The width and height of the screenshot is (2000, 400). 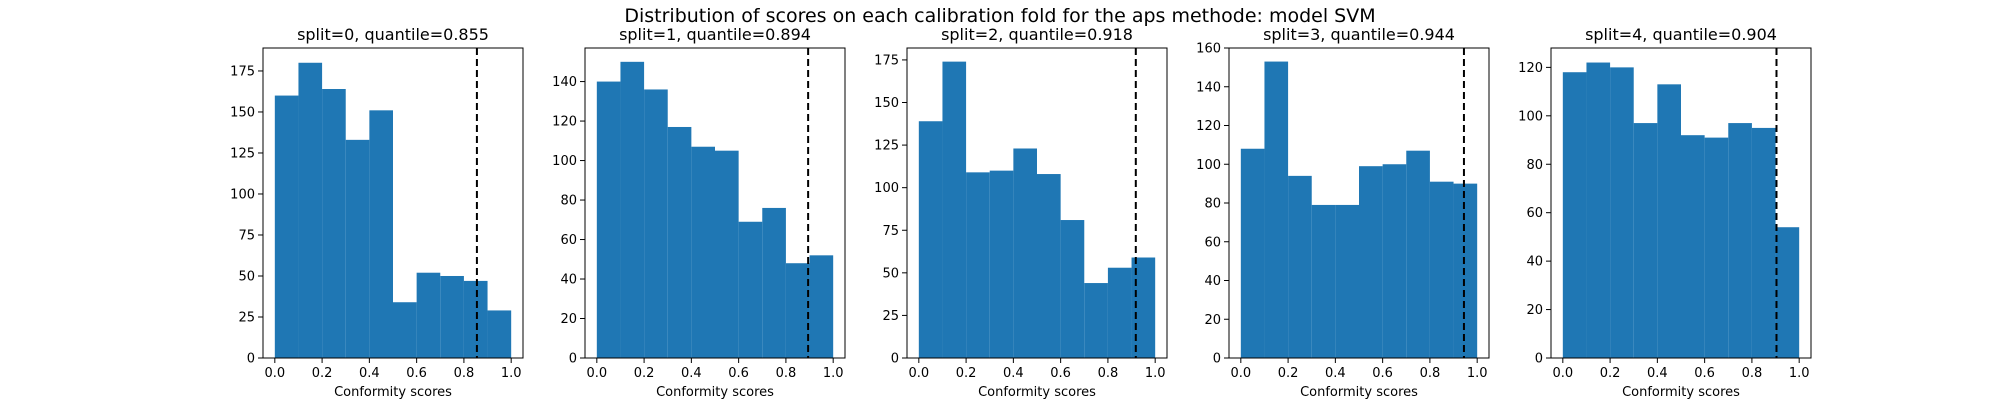 I want to click on subplot-title: split=3, quantile=0.944, so click(x=1359, y=34).